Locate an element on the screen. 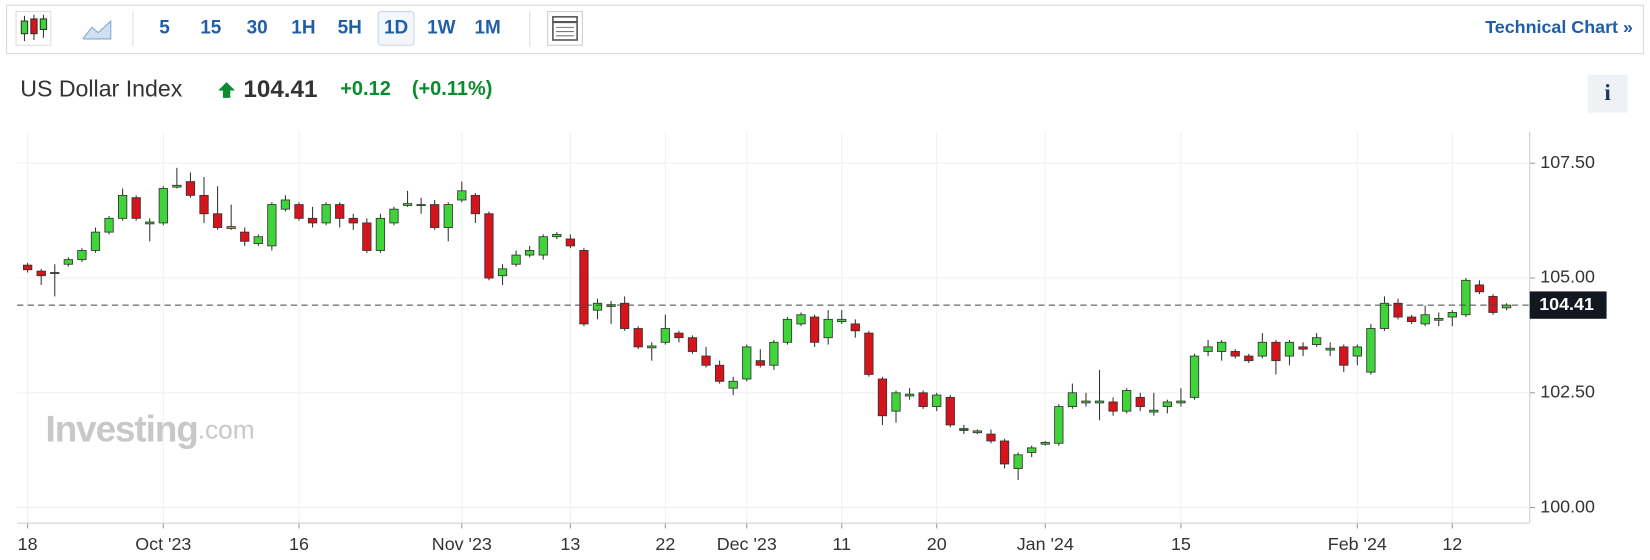 This screenshot has width=1650, height=560. x-tick-label: Jan '24 is located at coordinates (1045, 544).